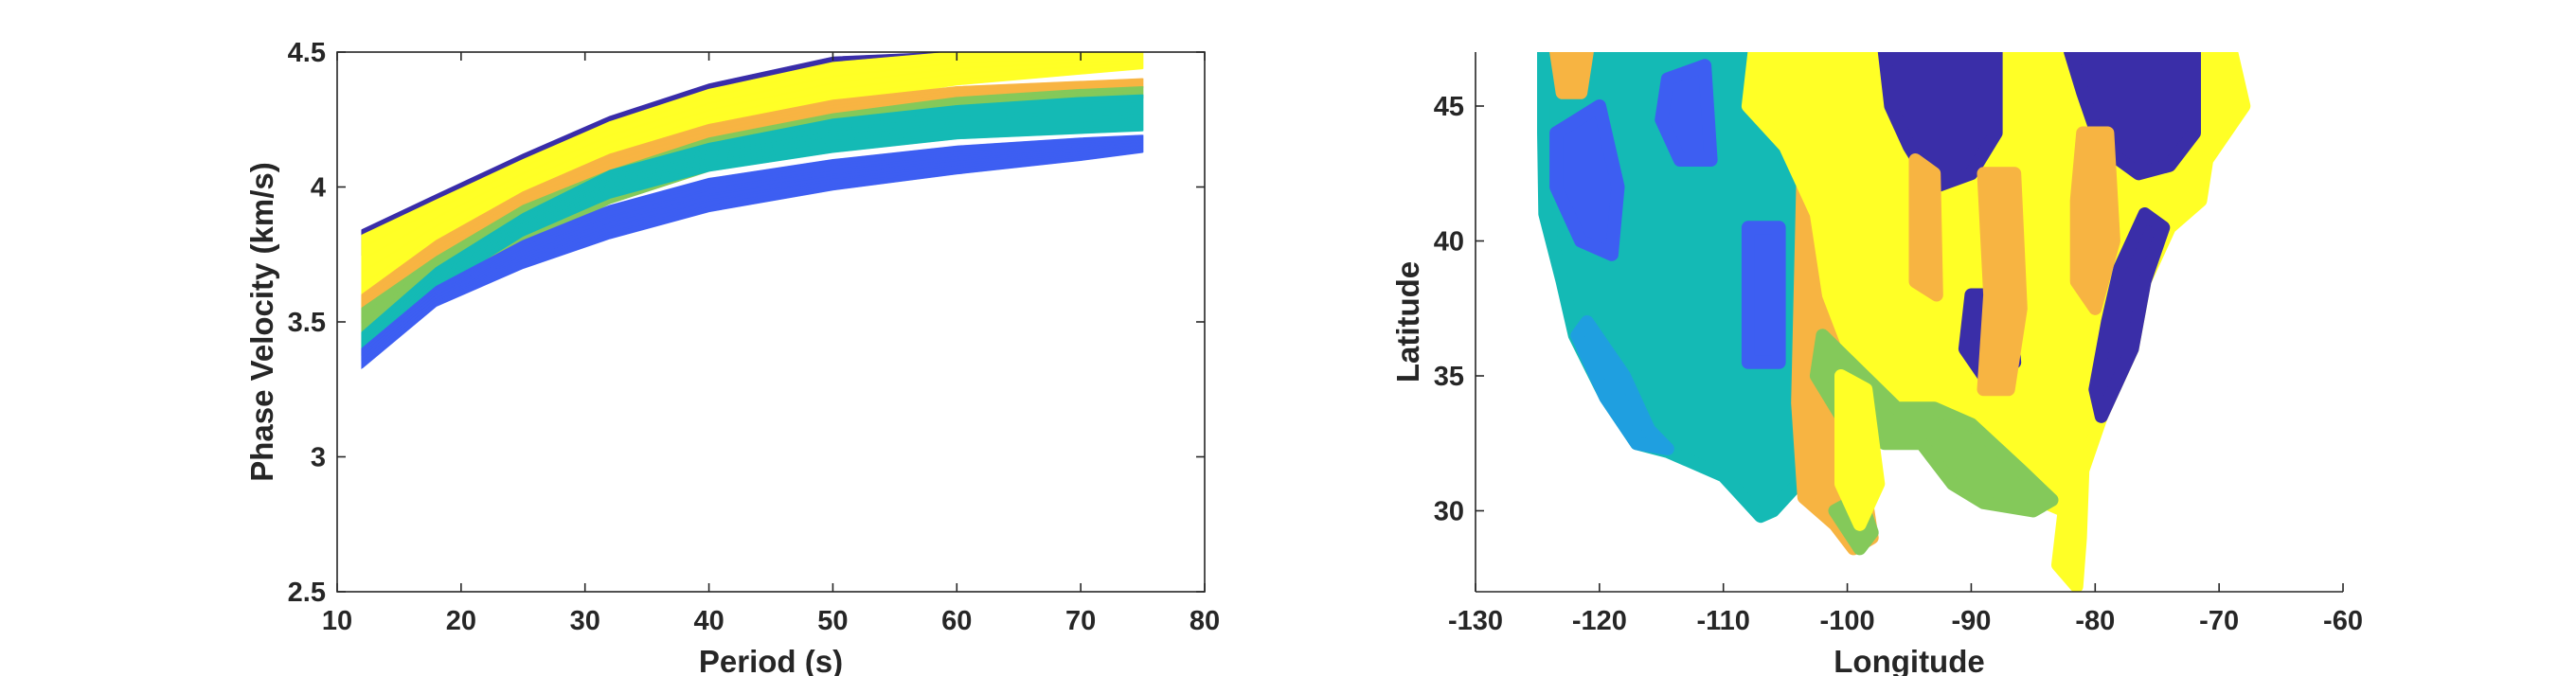 The width and height of the screenshot is (2576, 676). What do you see at coordinates (318, 458) in the screenshot?
I see `dispersion-y-tick-label: 3` at bounding box center [318, 458].